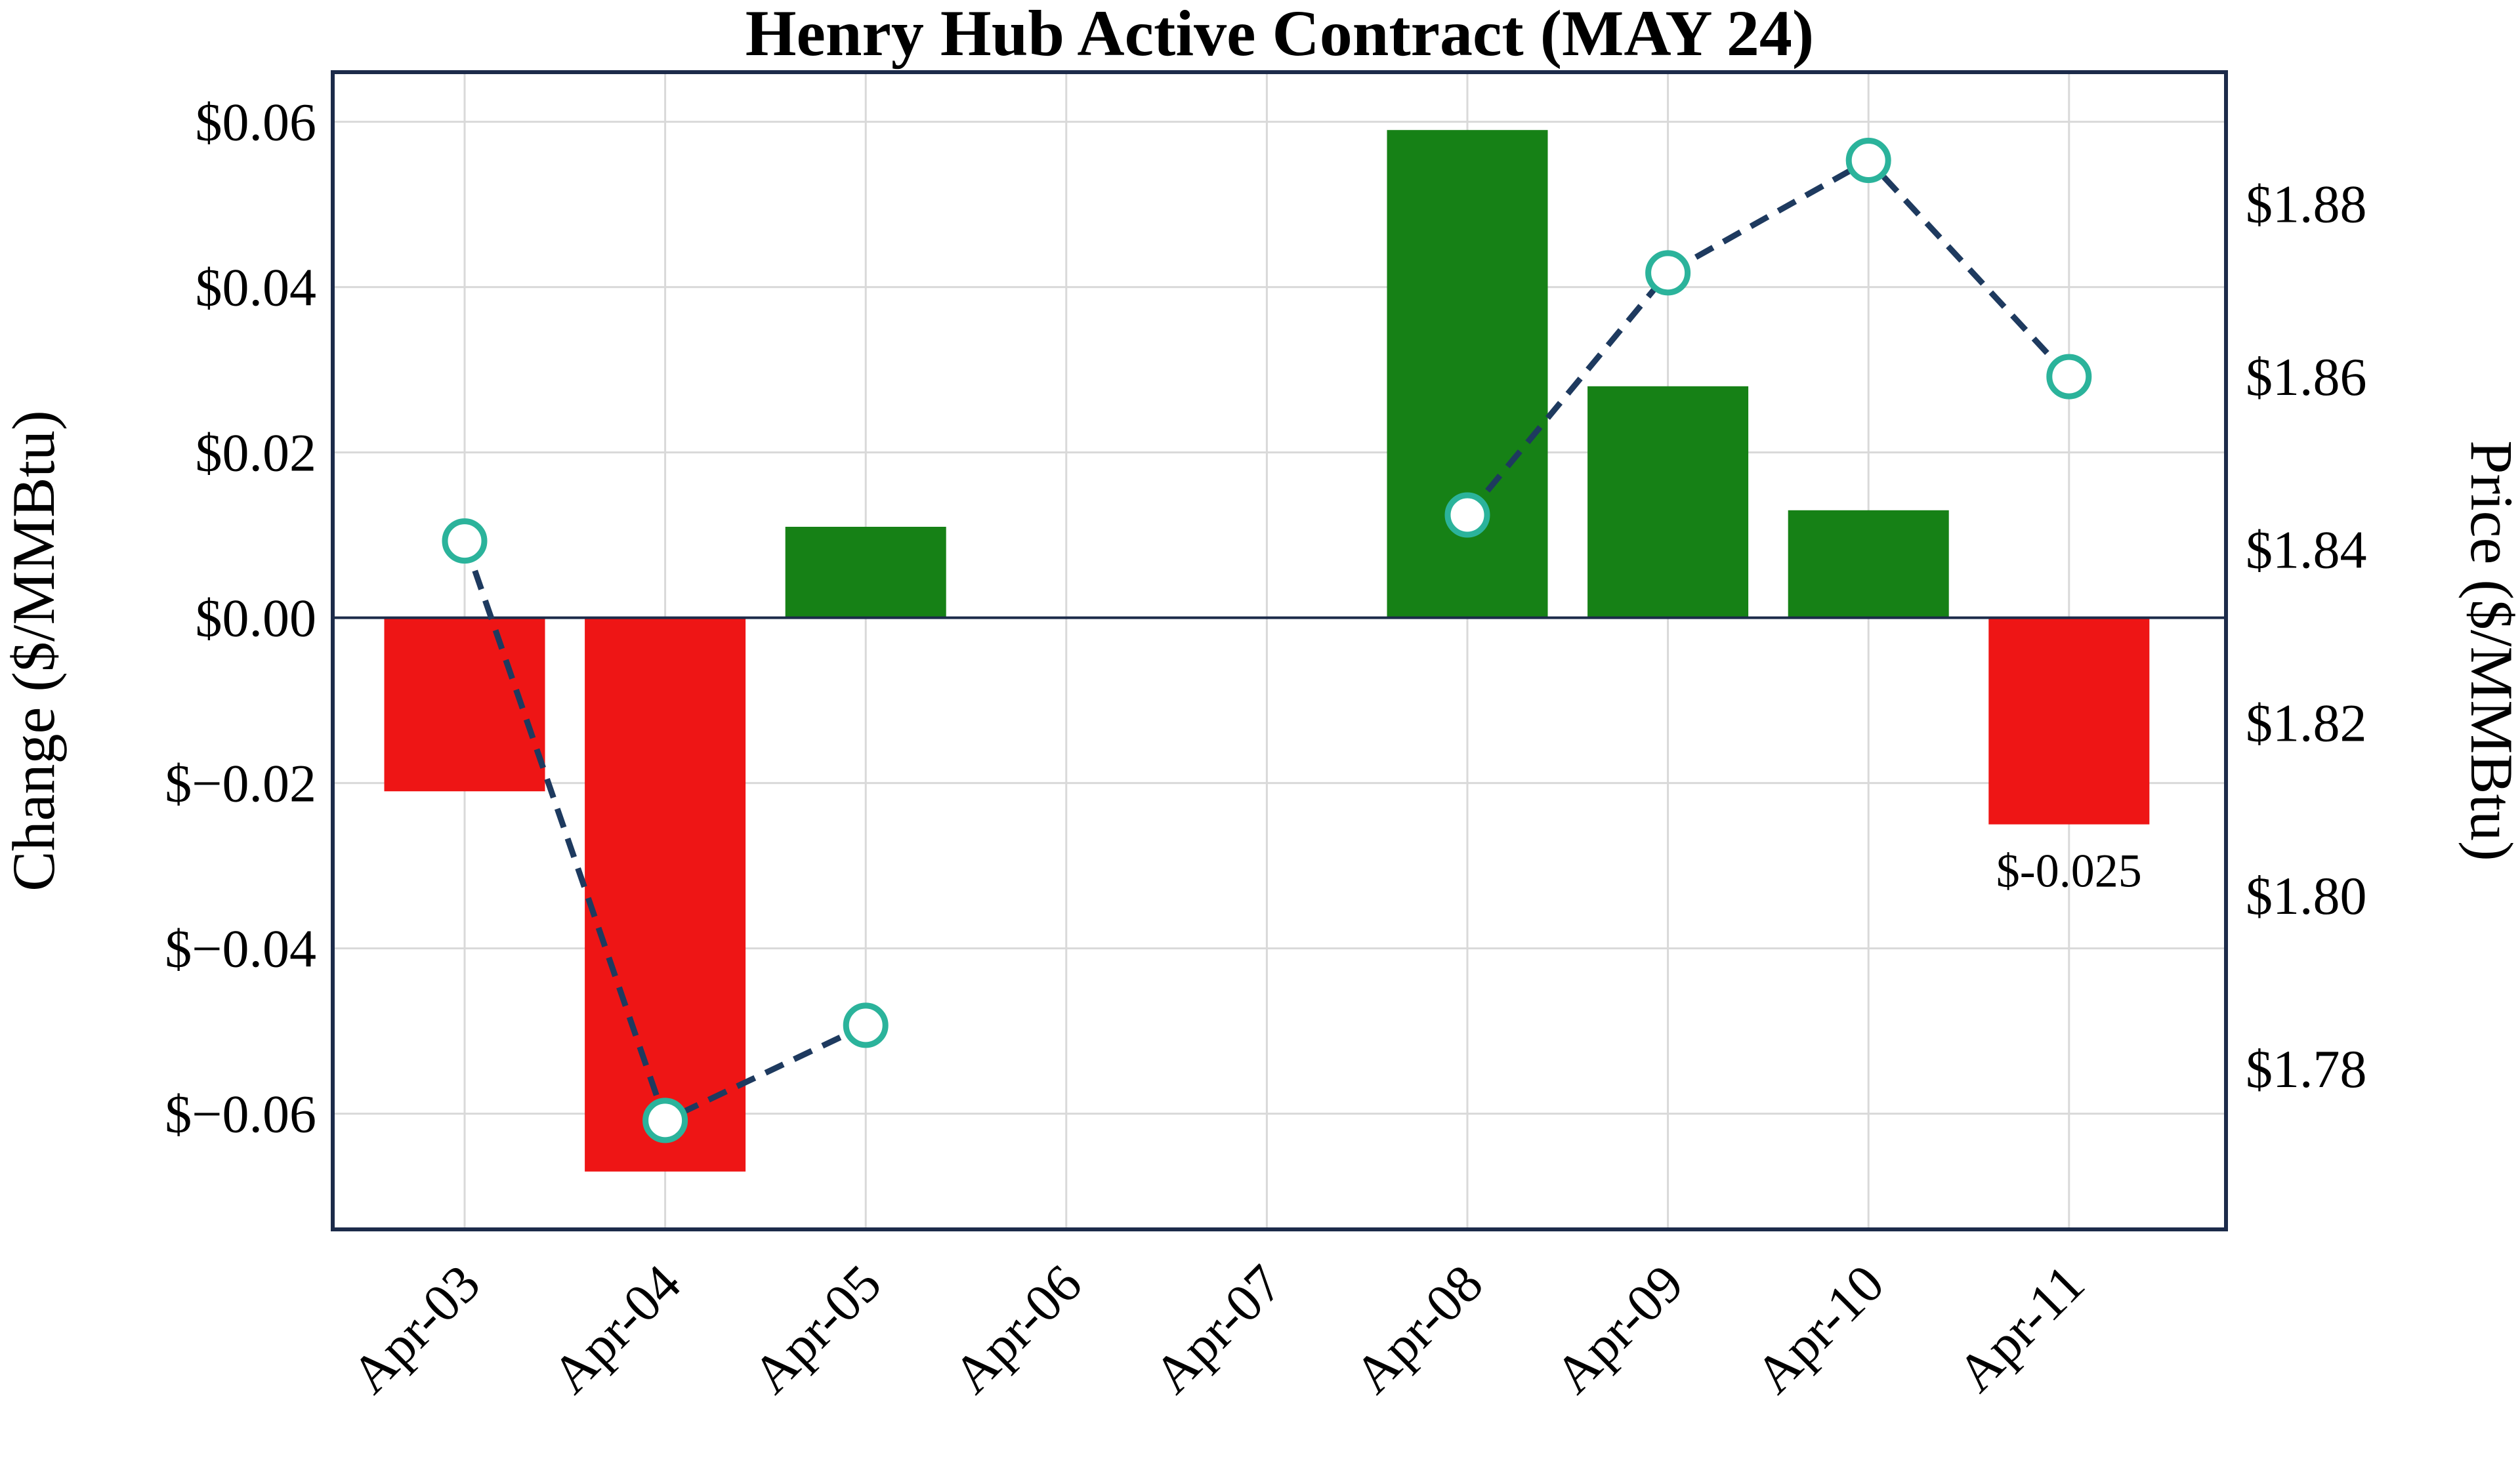 The image size is (2520, 1480). Describe the element at coordinates (256, 288) in the screenshot. I see `left-axis-tick-label: $0.04` at that location.